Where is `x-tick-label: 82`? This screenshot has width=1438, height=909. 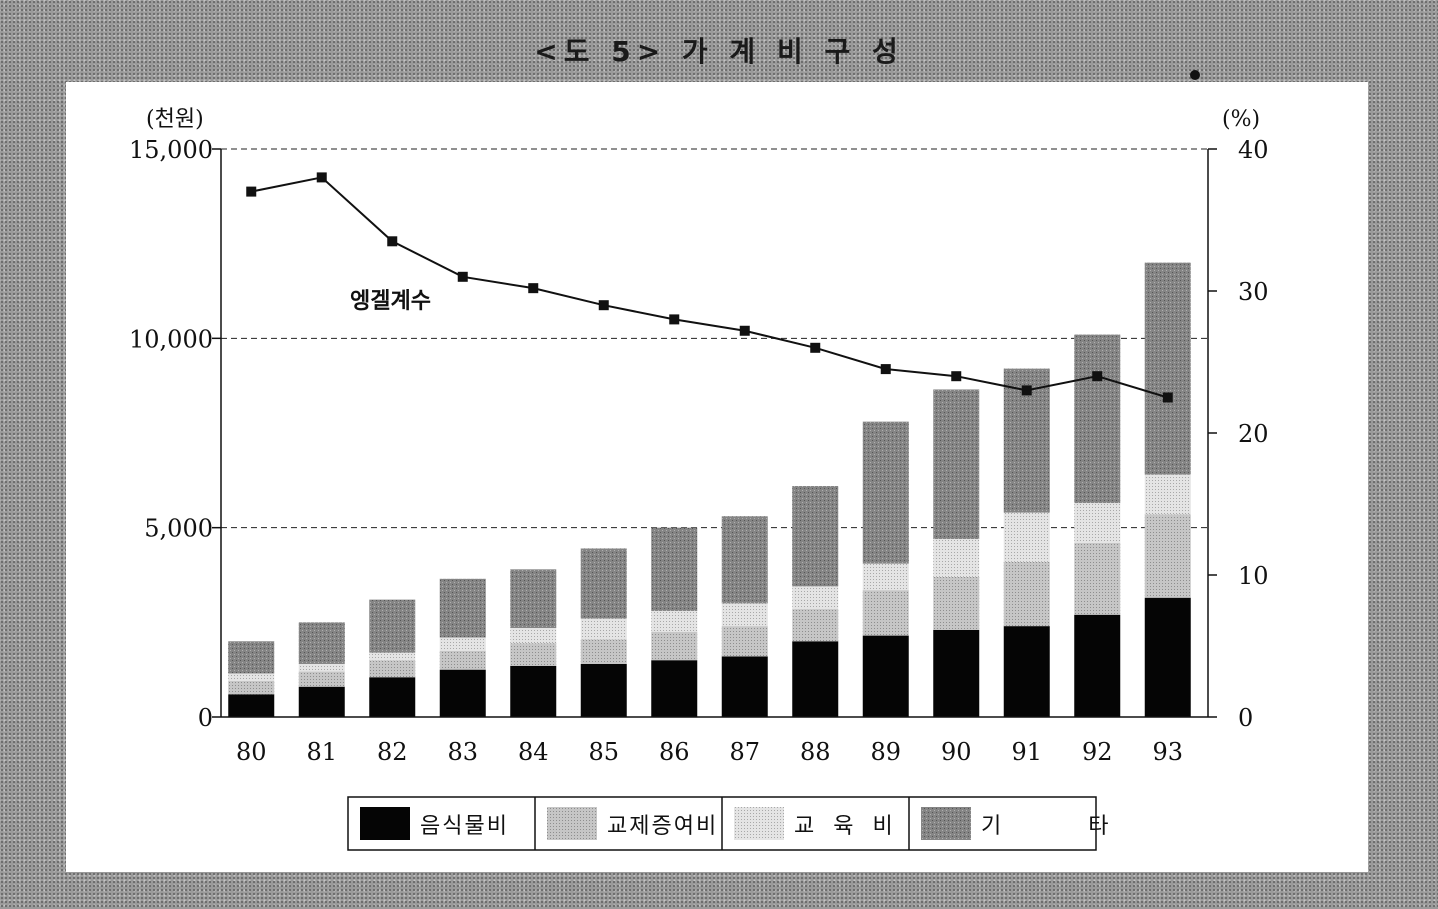
x-tick-label: 82 is located at coordinates (392, 752).